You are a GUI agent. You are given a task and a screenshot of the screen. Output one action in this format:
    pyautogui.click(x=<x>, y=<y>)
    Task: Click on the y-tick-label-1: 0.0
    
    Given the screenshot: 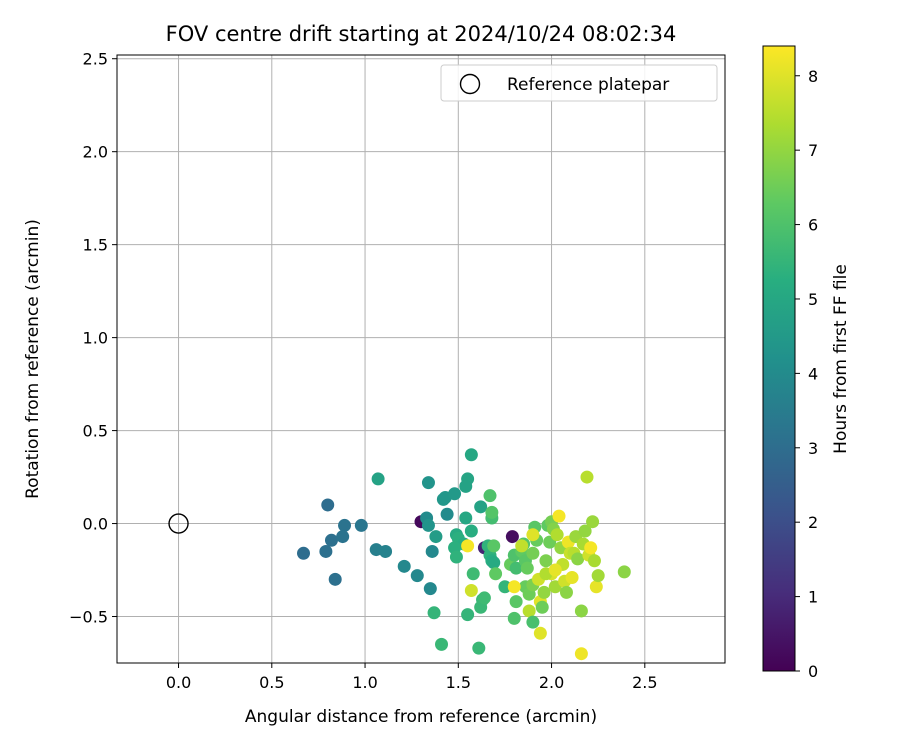 What is the action you would take?
    pyautogui.click(x=95, y=524)
    